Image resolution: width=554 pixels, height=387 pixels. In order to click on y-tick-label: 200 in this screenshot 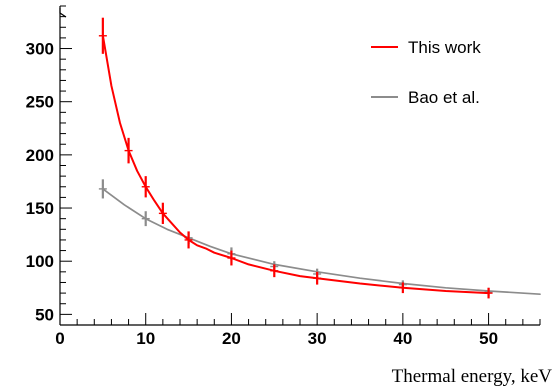, I will do `click(40, 155)`.